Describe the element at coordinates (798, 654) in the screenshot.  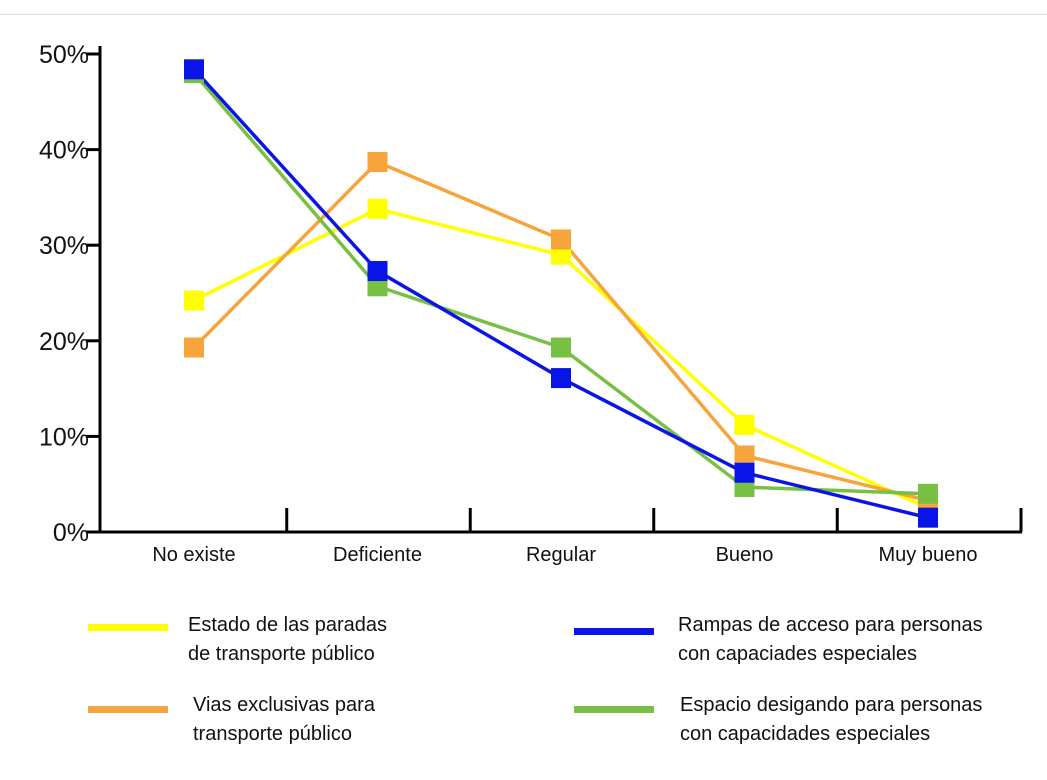
I see `legend-label-rampas-acceso-line2: con capaciades especiales` at that location.